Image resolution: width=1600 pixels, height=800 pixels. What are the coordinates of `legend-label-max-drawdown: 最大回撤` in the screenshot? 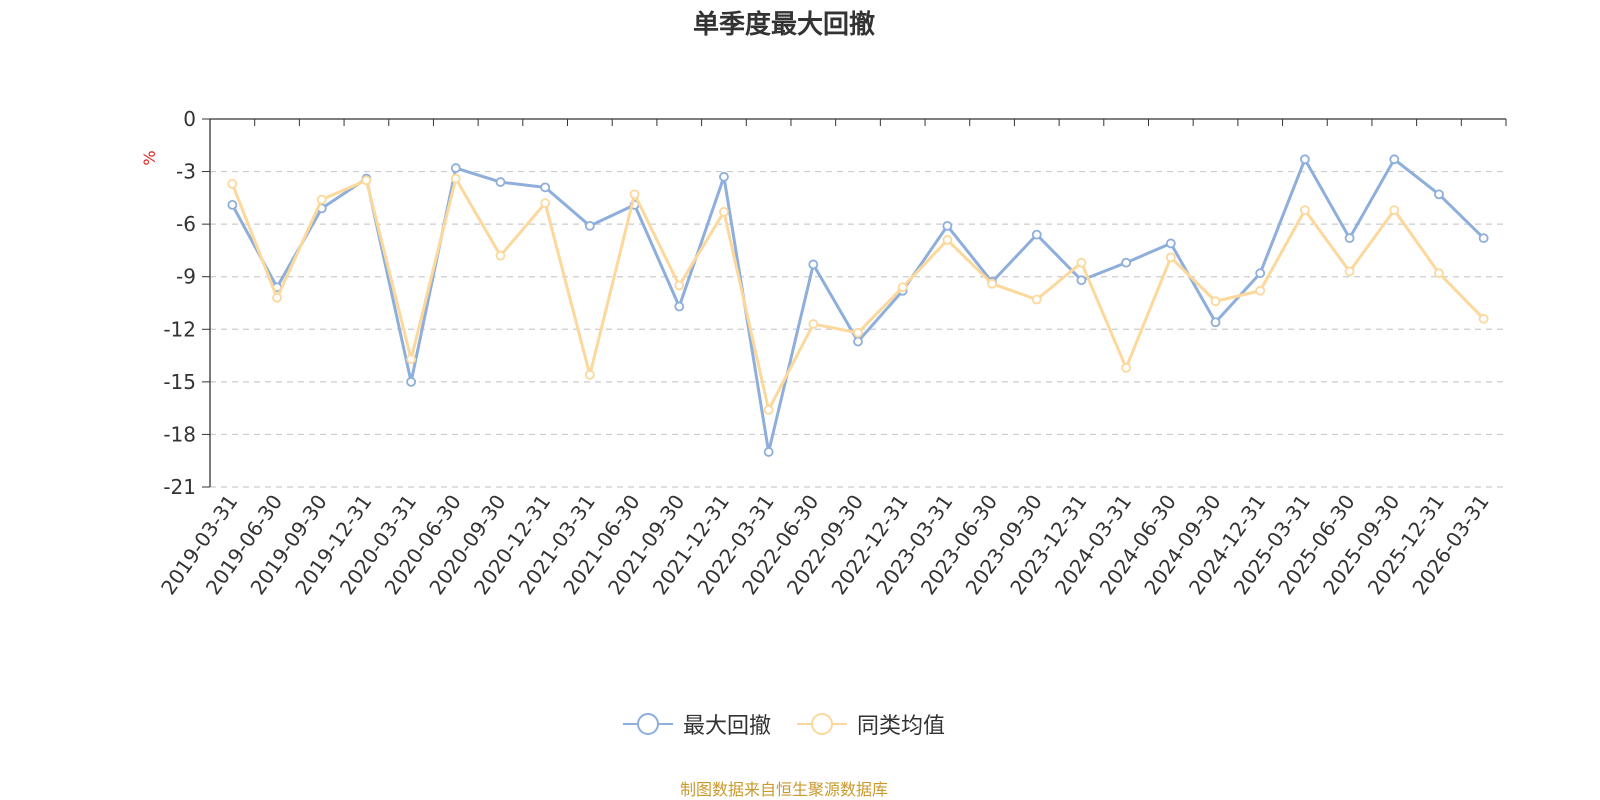 It's located at (726, 726).